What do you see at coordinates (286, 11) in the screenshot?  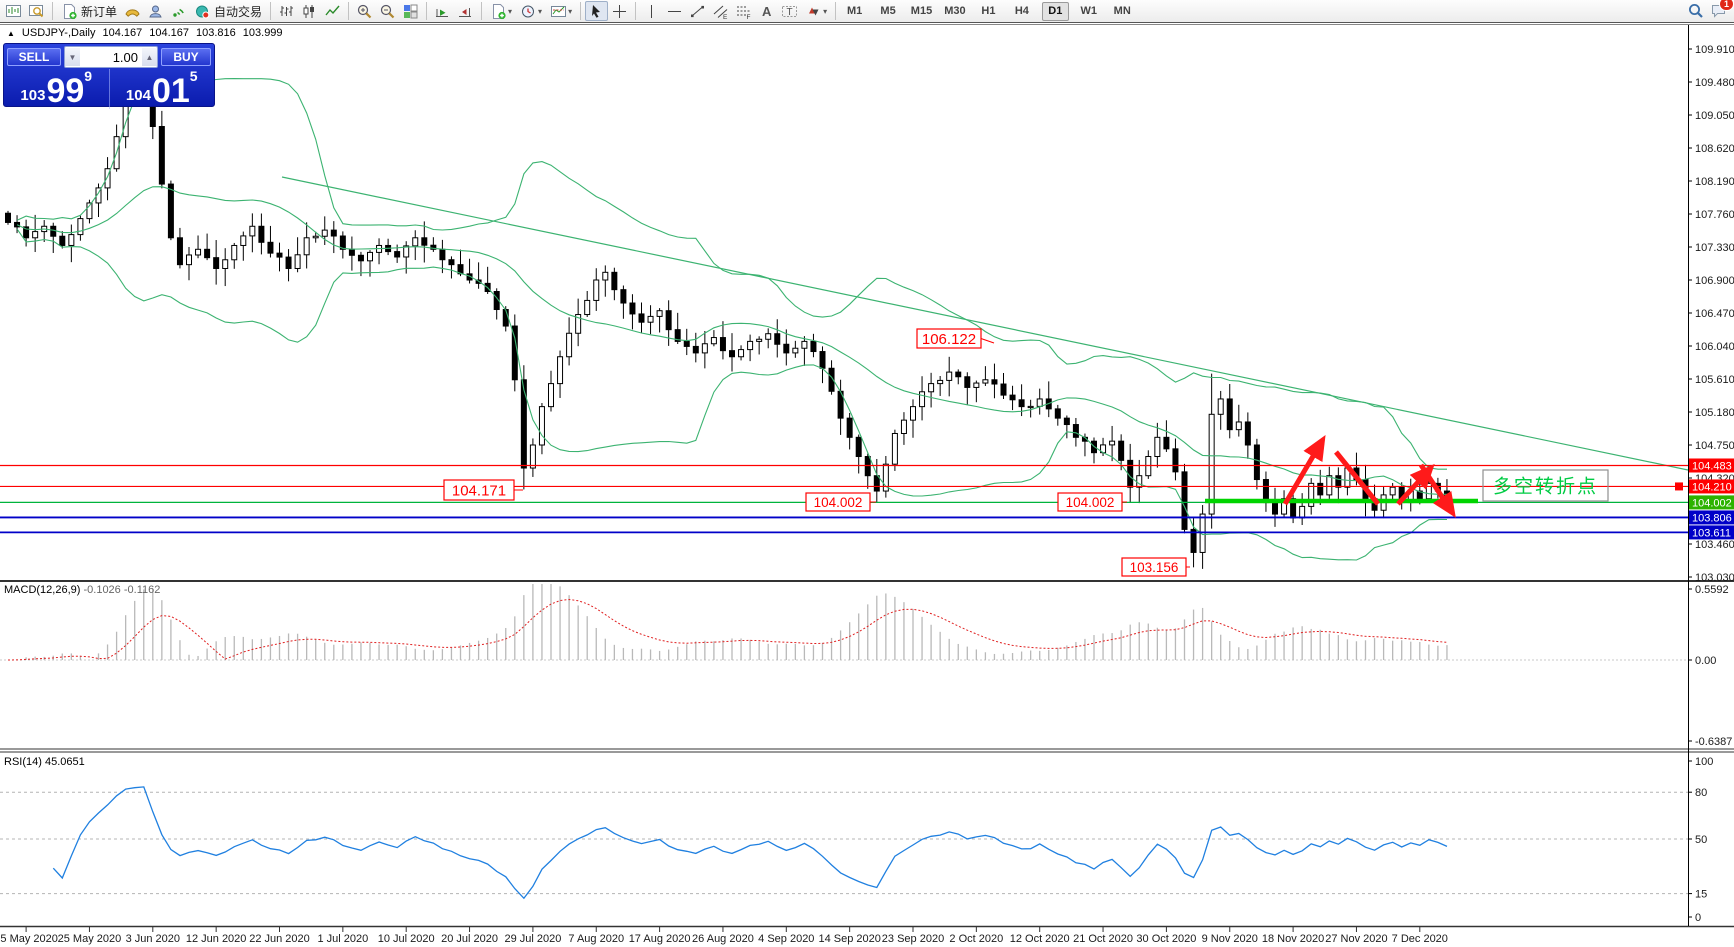 I see `bar-chart-button` at bounding box center [286, 11].